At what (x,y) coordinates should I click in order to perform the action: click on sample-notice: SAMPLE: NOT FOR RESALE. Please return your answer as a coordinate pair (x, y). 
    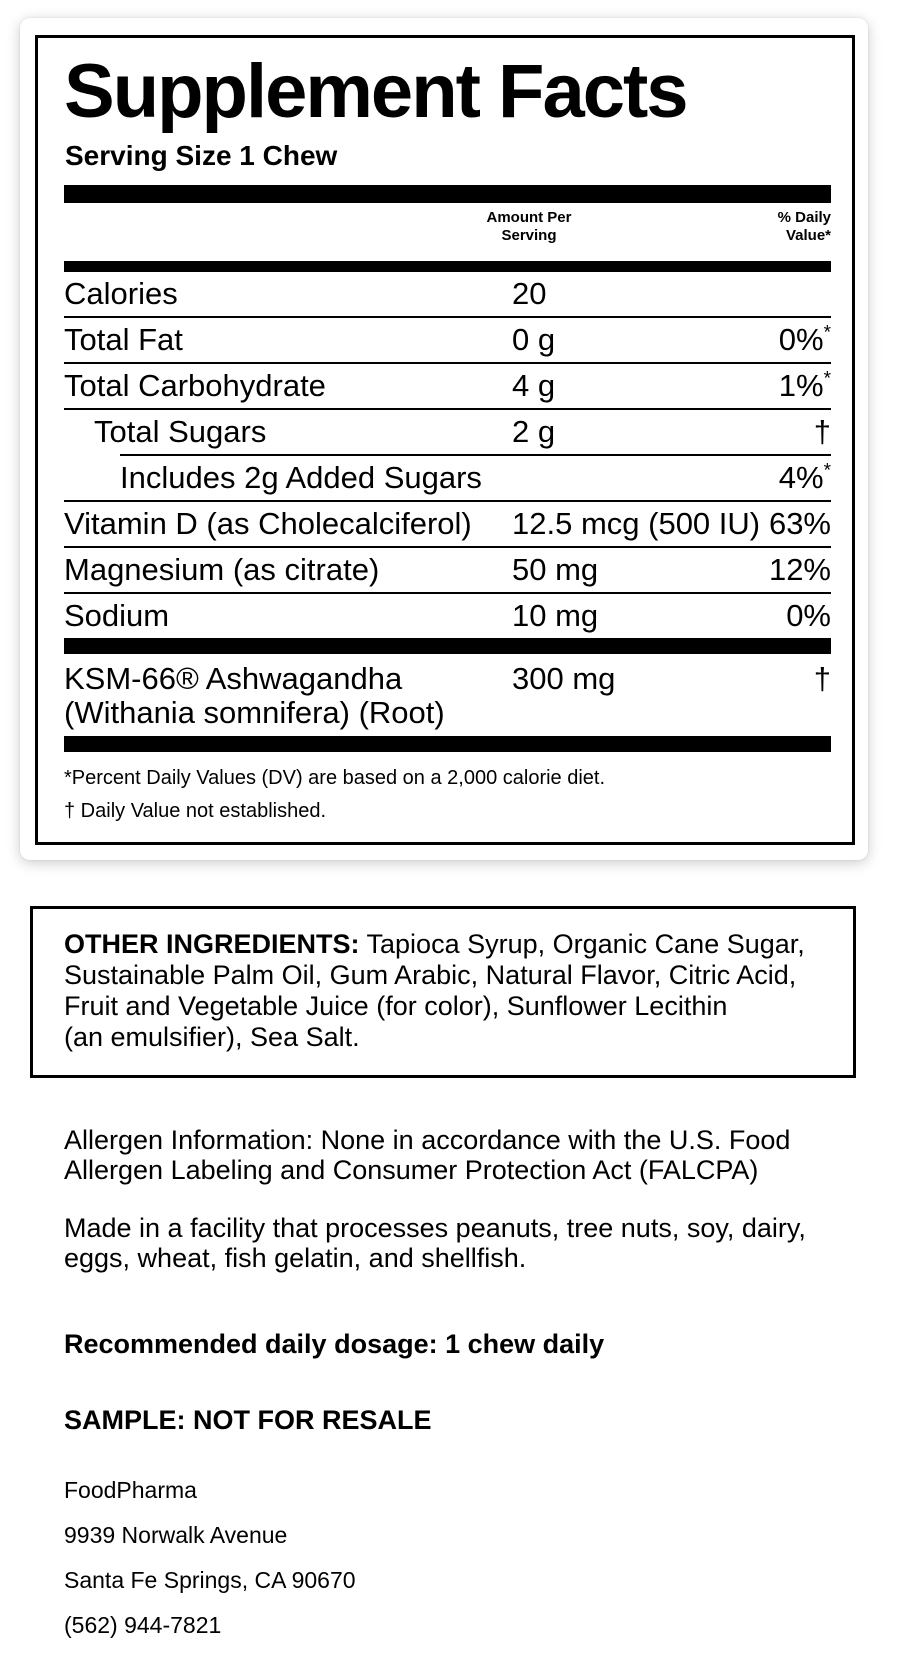
    Looking at the image, I should click on (248, 1420).